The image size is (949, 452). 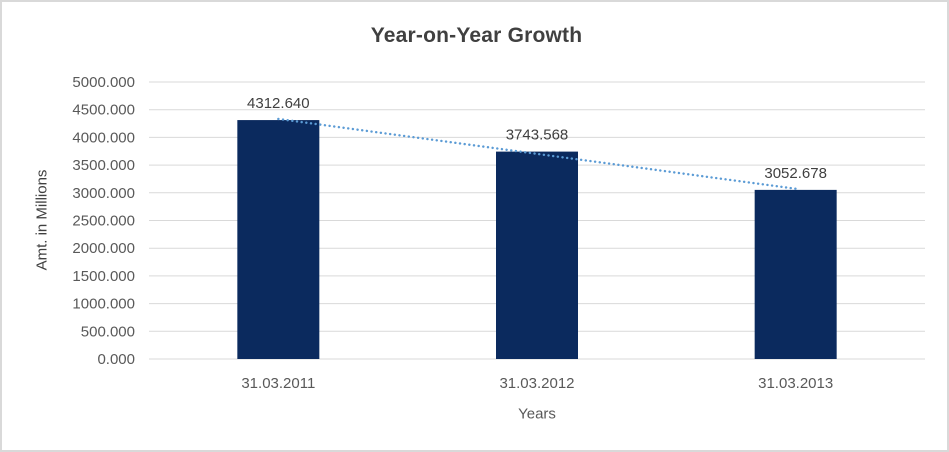 What do you see at coordinates (103, 110) in the screenshot?
I see `y-tick-label: 4500.000` at bounding box center [103, 110].